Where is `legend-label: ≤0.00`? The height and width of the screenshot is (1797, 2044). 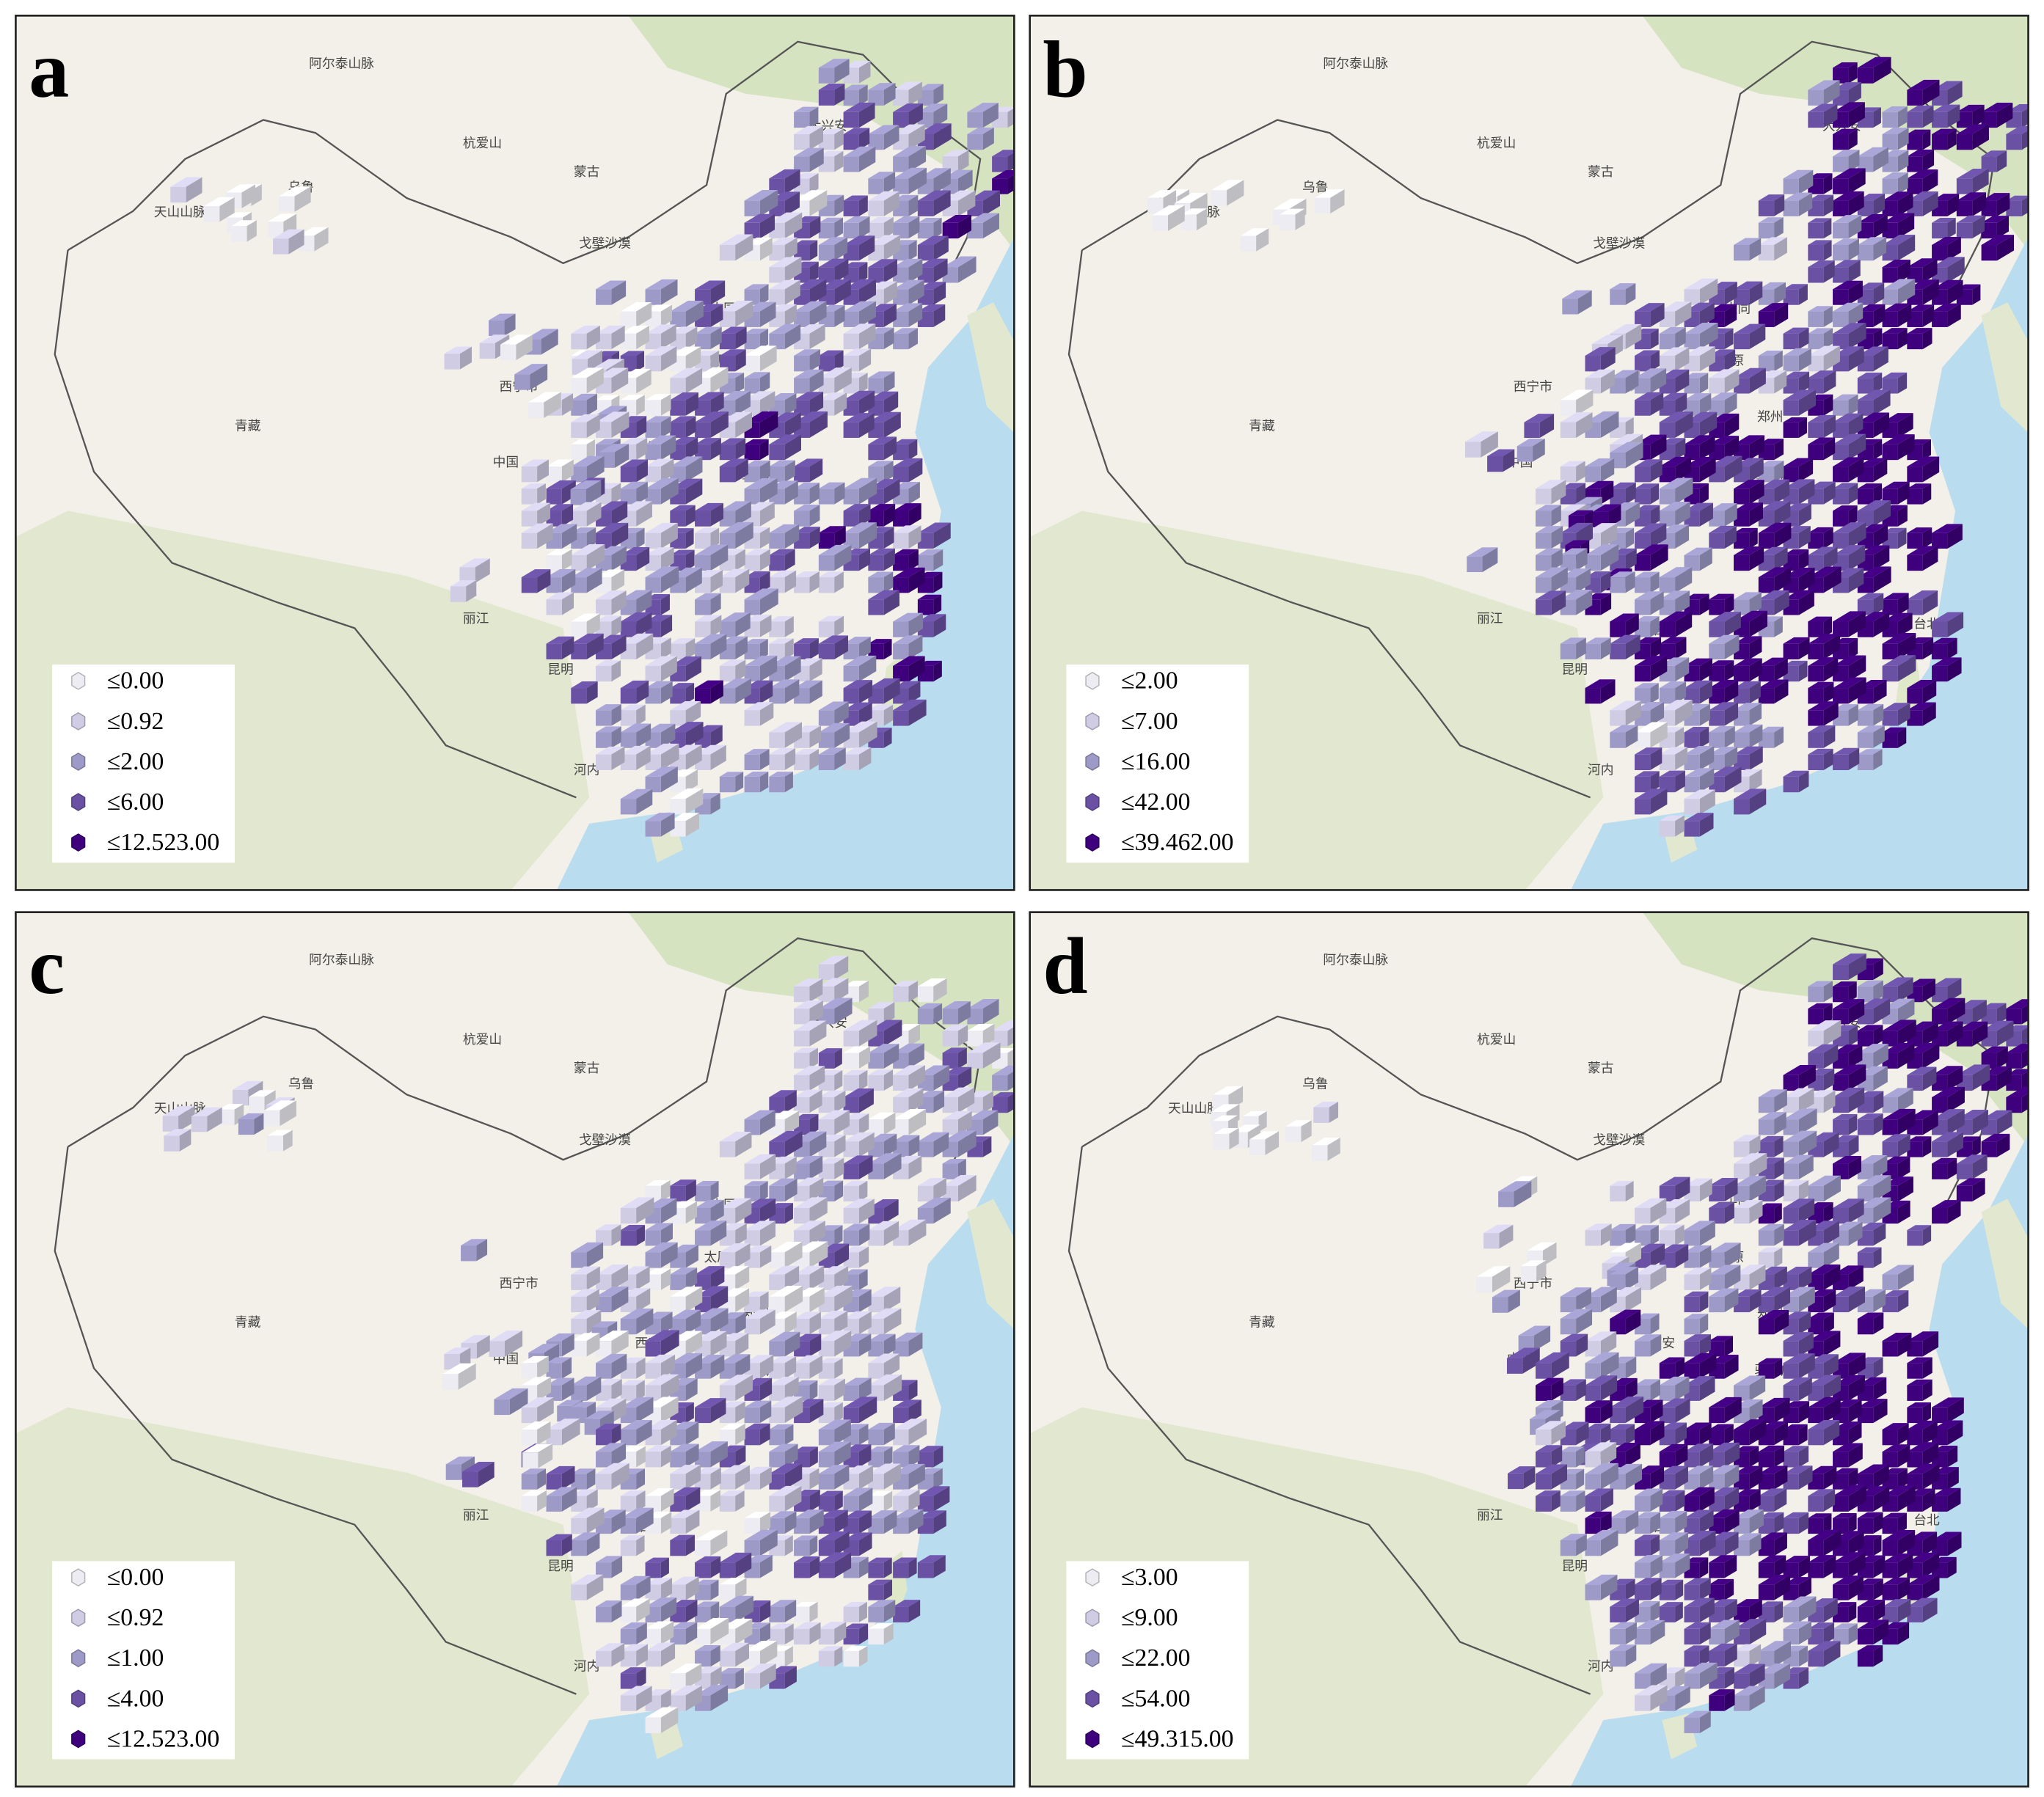
legend-label: ≤0.00 is located at coordinates (135, 1577).